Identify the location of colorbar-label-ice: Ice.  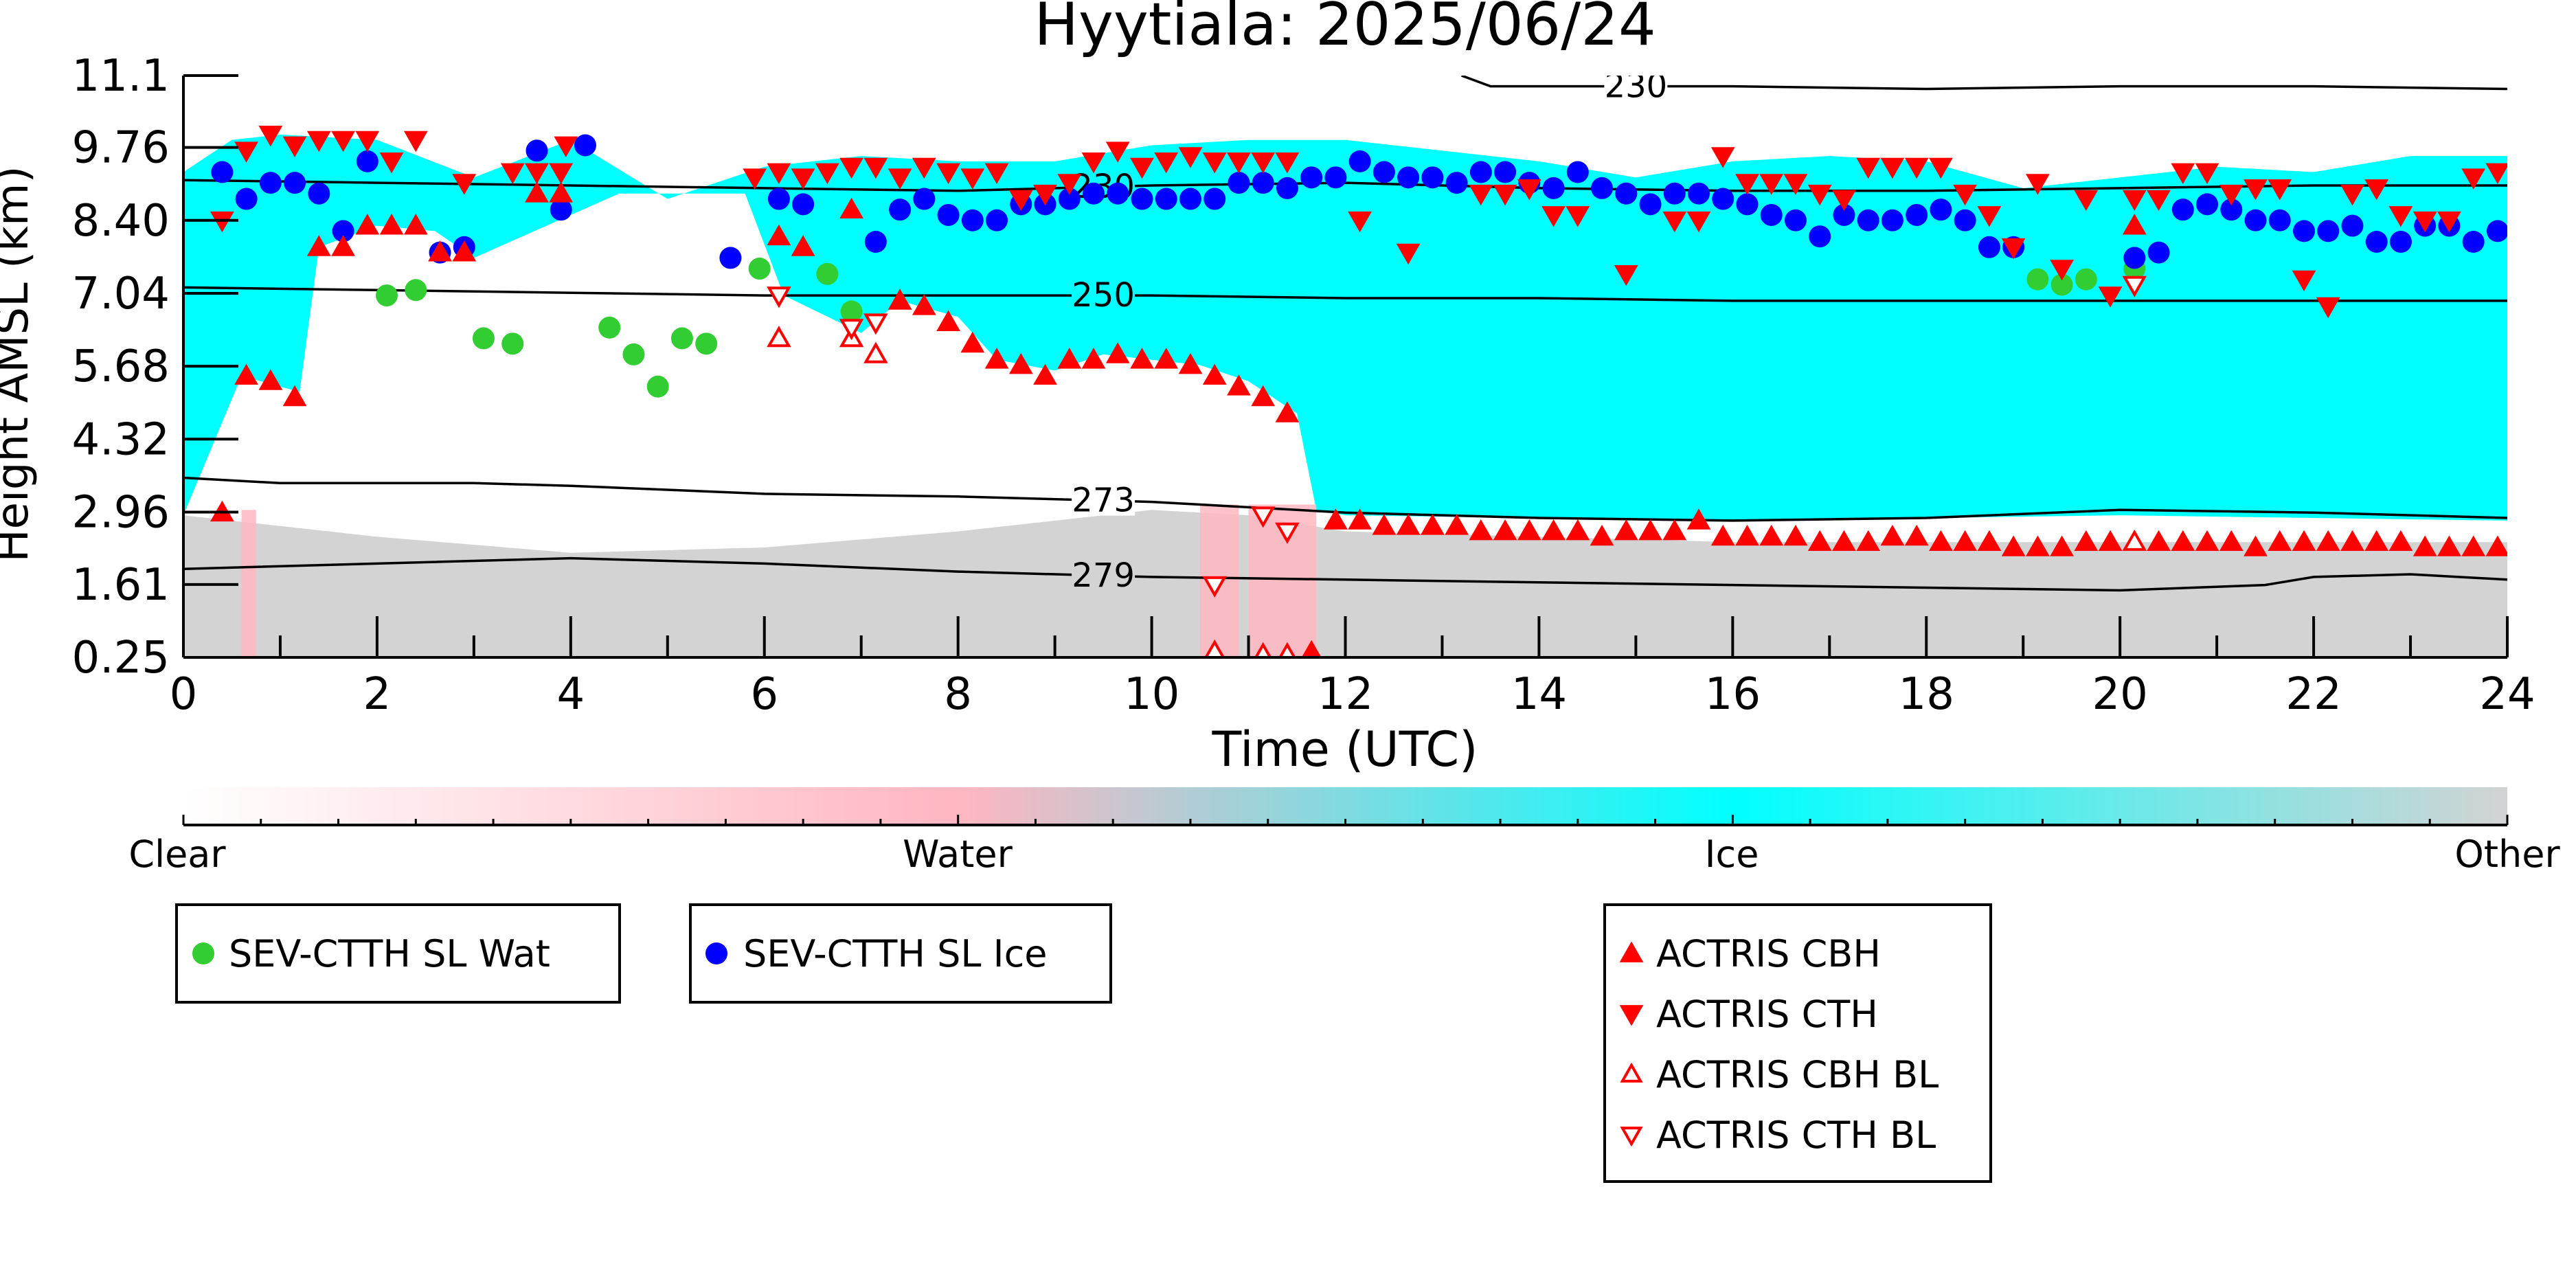
(1732, 854).